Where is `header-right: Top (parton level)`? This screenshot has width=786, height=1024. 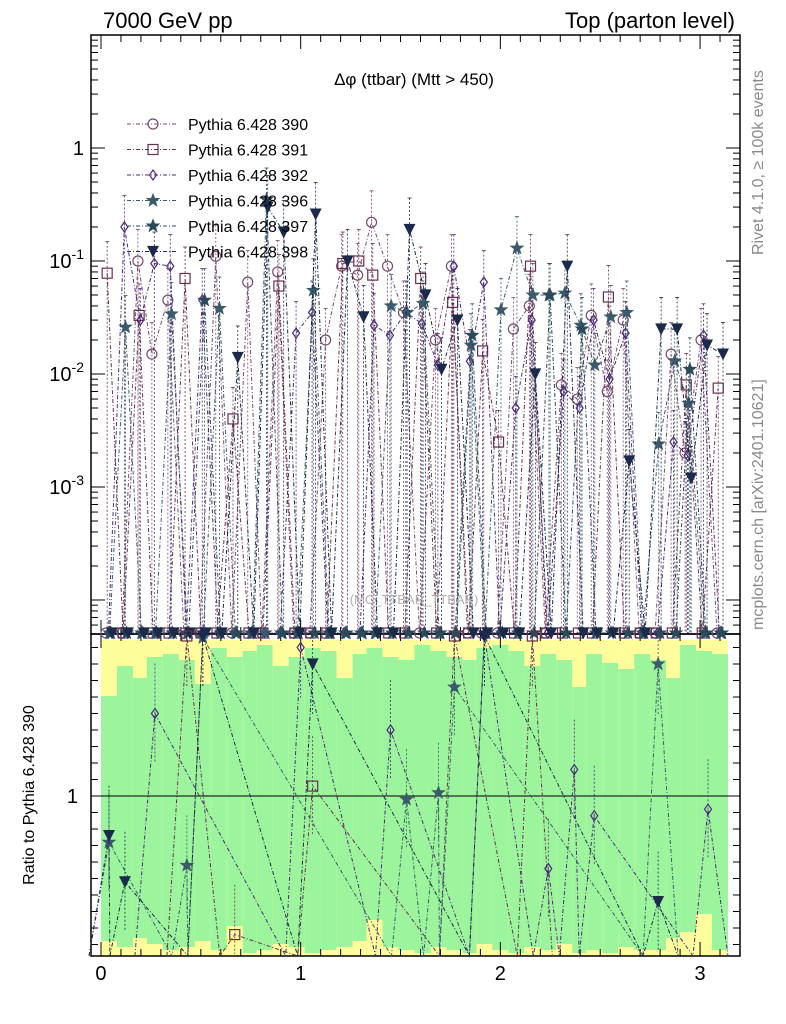 header-right: Top (parton level) is located at coordinates (650, 20).